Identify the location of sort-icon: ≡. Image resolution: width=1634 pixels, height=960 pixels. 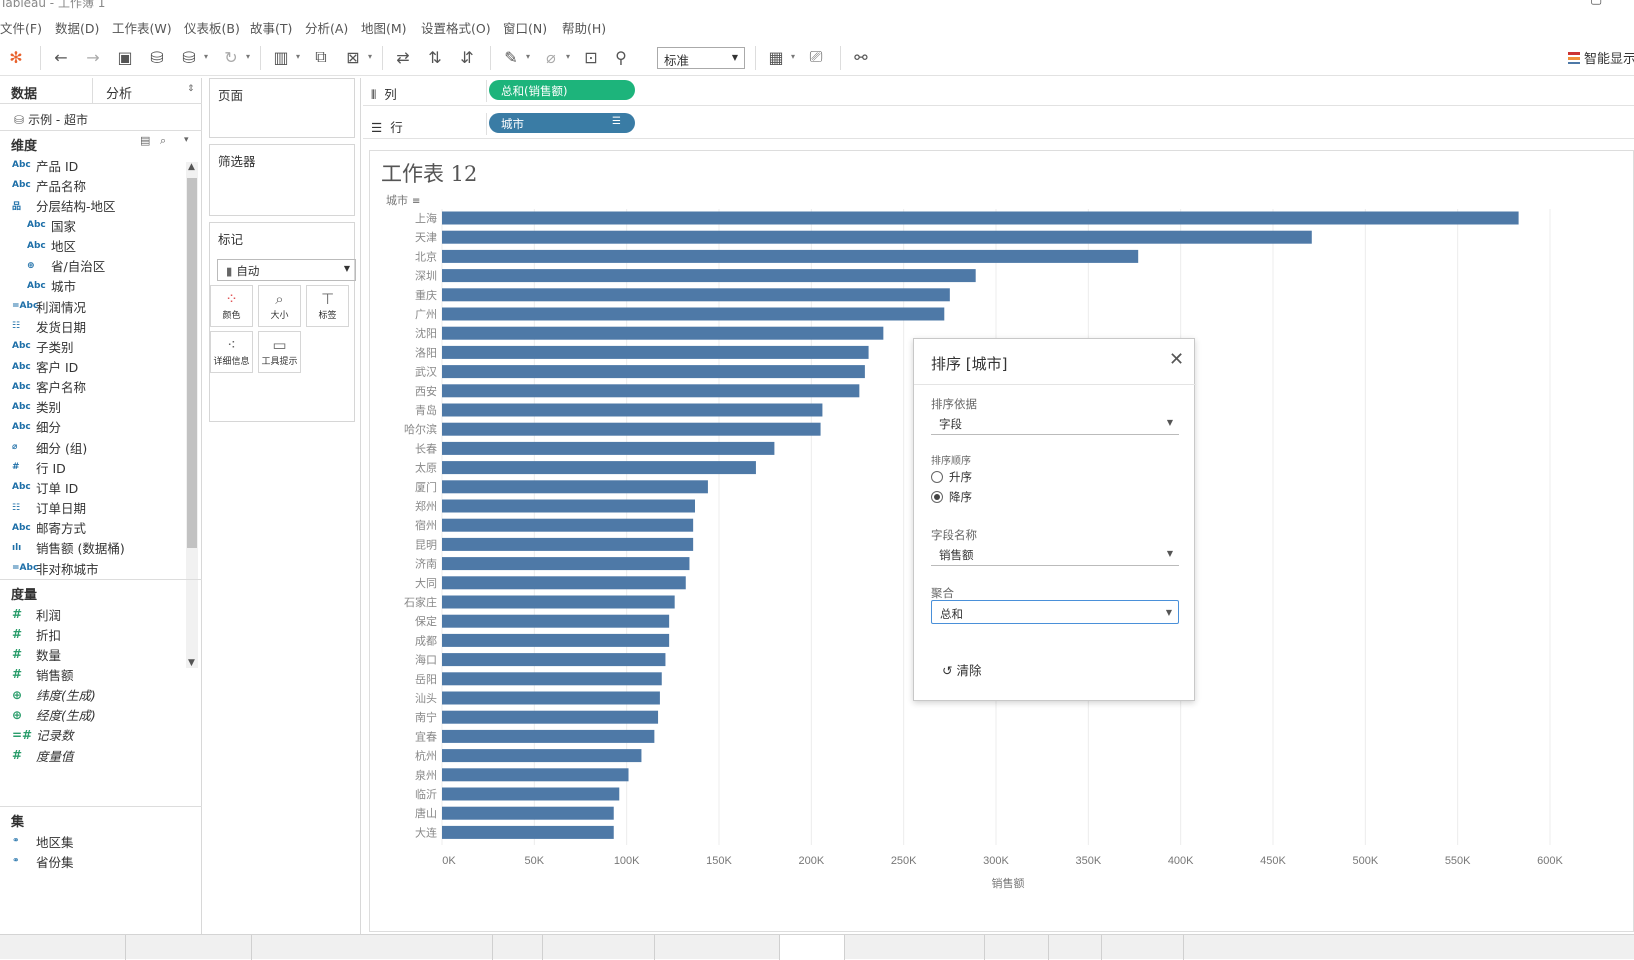
(416, 201).